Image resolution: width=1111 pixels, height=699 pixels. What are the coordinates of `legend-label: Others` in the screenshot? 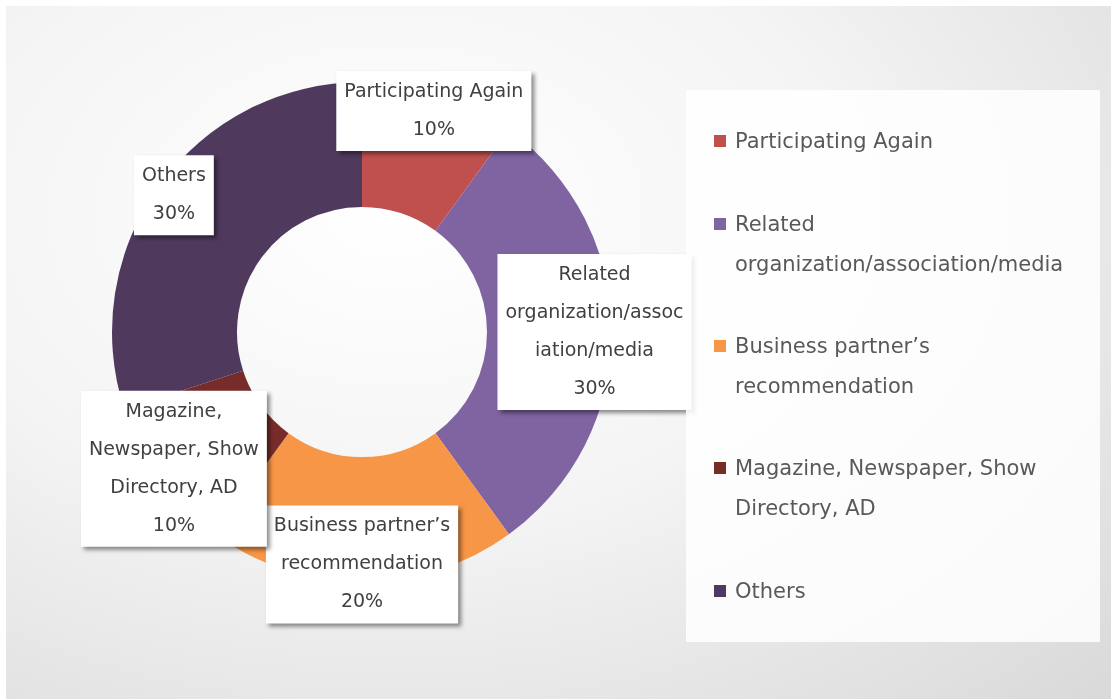 It's located at (770, 591).